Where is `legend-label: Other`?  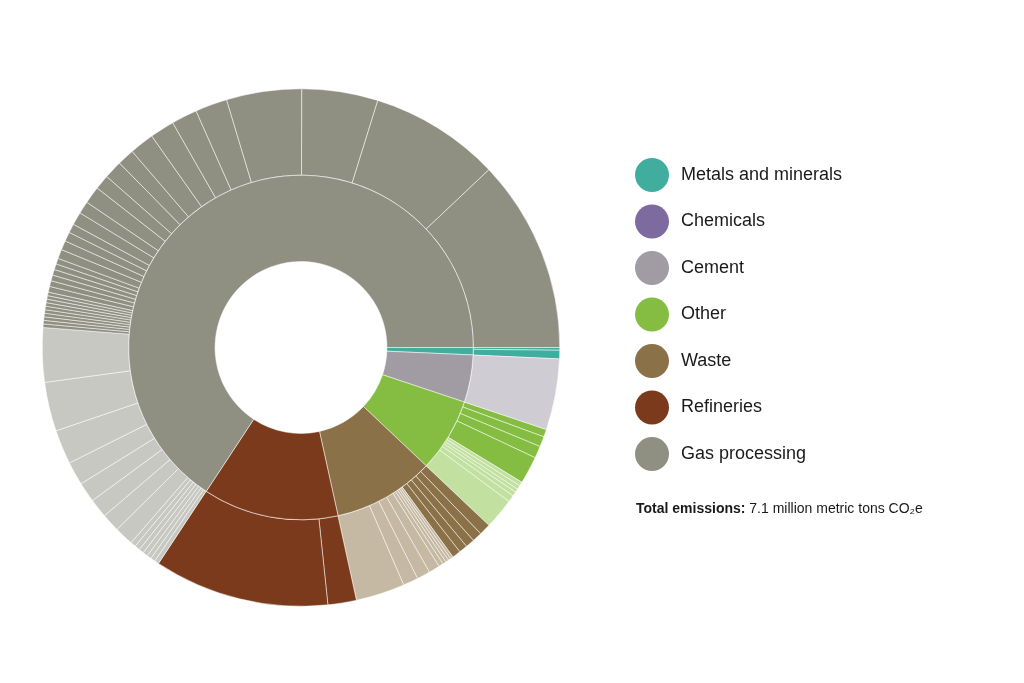 legend-label: Other is located at coordinates (704, 313).